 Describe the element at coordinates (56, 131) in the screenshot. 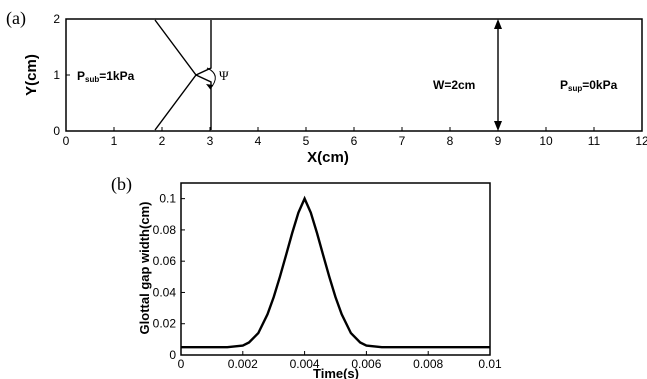

I see `panel-a-y-tick-label: 0` at that location.